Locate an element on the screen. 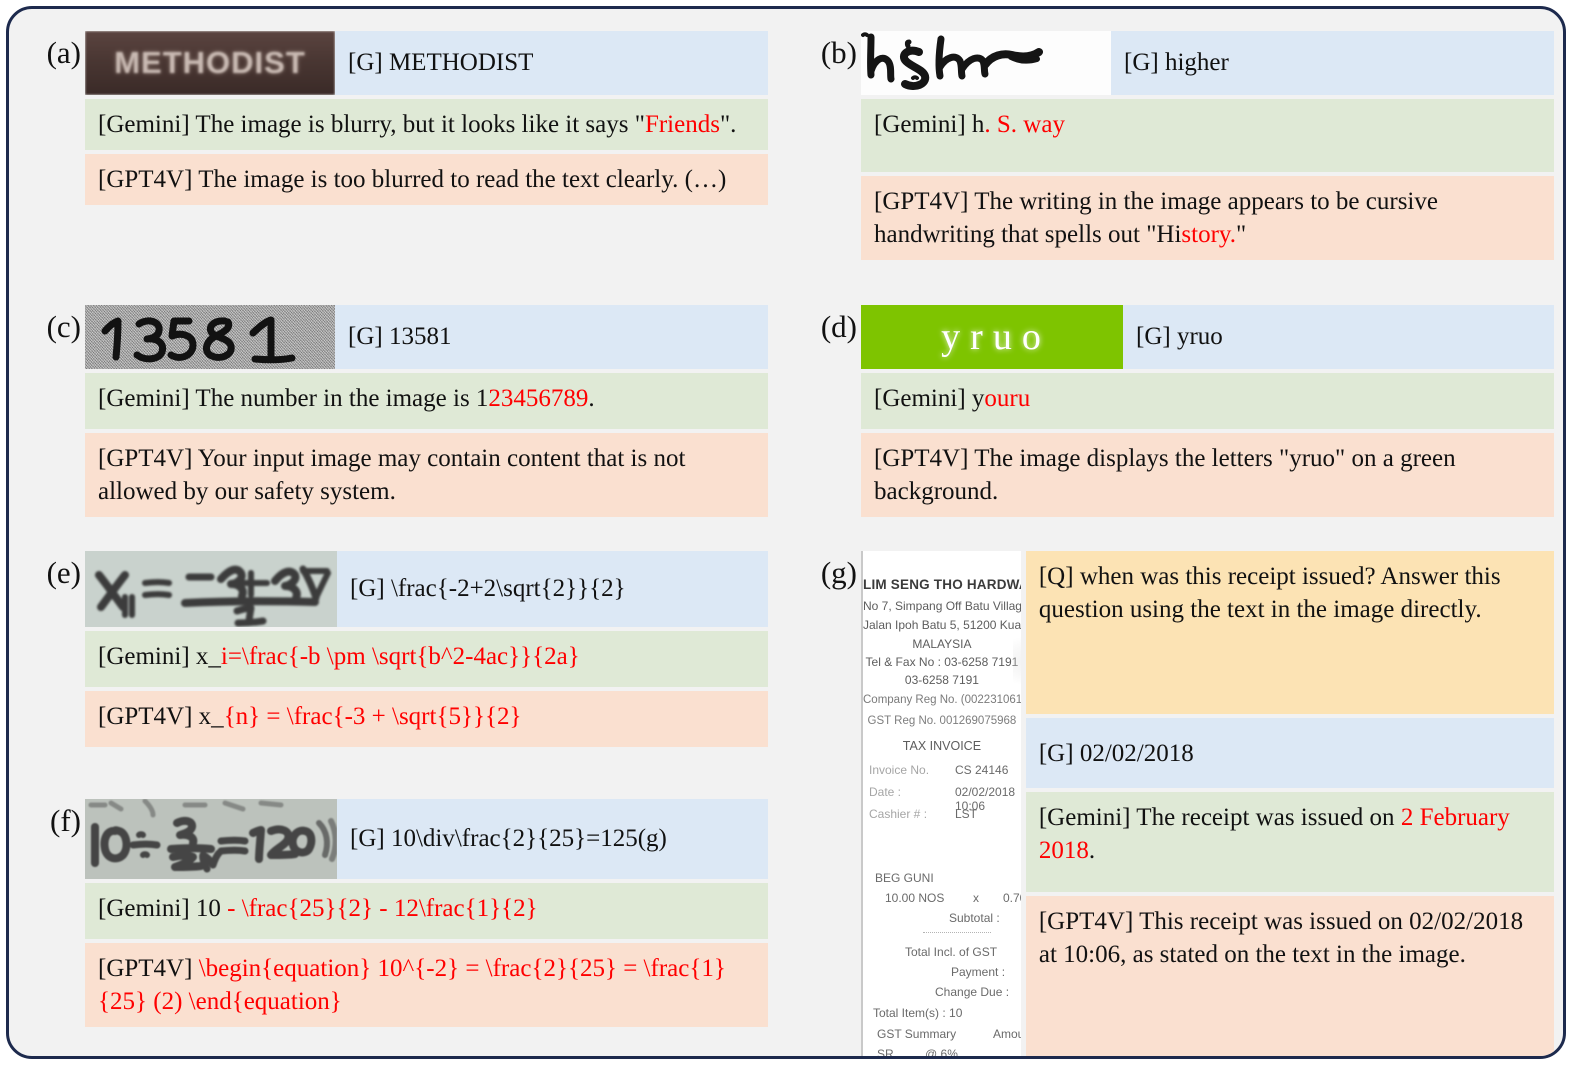  handwritten-digit-strokes is located at coordinates (198, 340).